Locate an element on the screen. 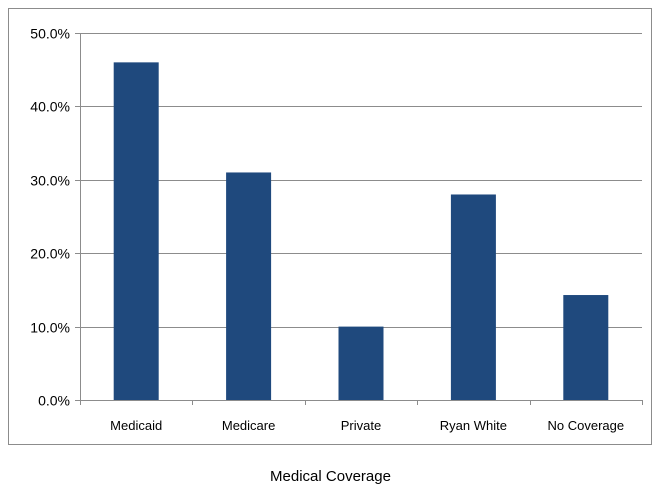  y-tick-label: 40.0% is located at coordinates (50, 107).